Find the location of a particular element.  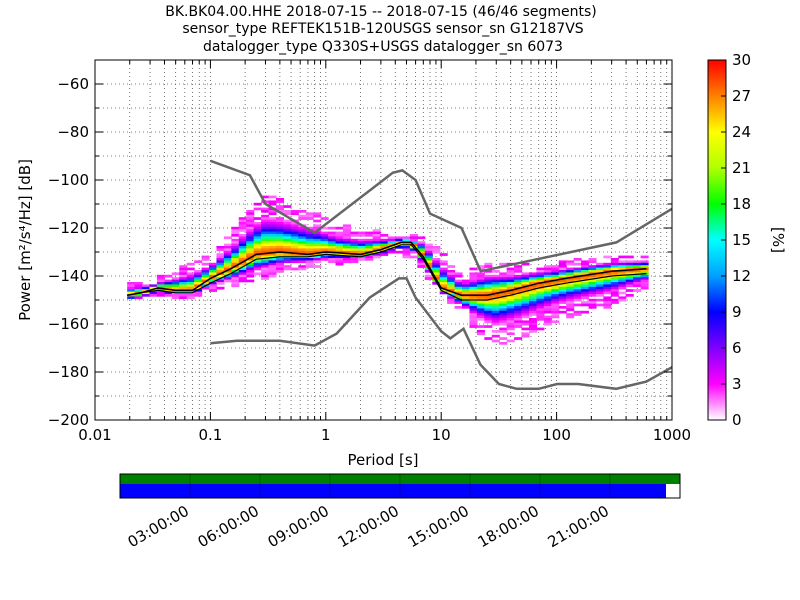

x-tick-label: 1000 is located at coordinates (672, 435).